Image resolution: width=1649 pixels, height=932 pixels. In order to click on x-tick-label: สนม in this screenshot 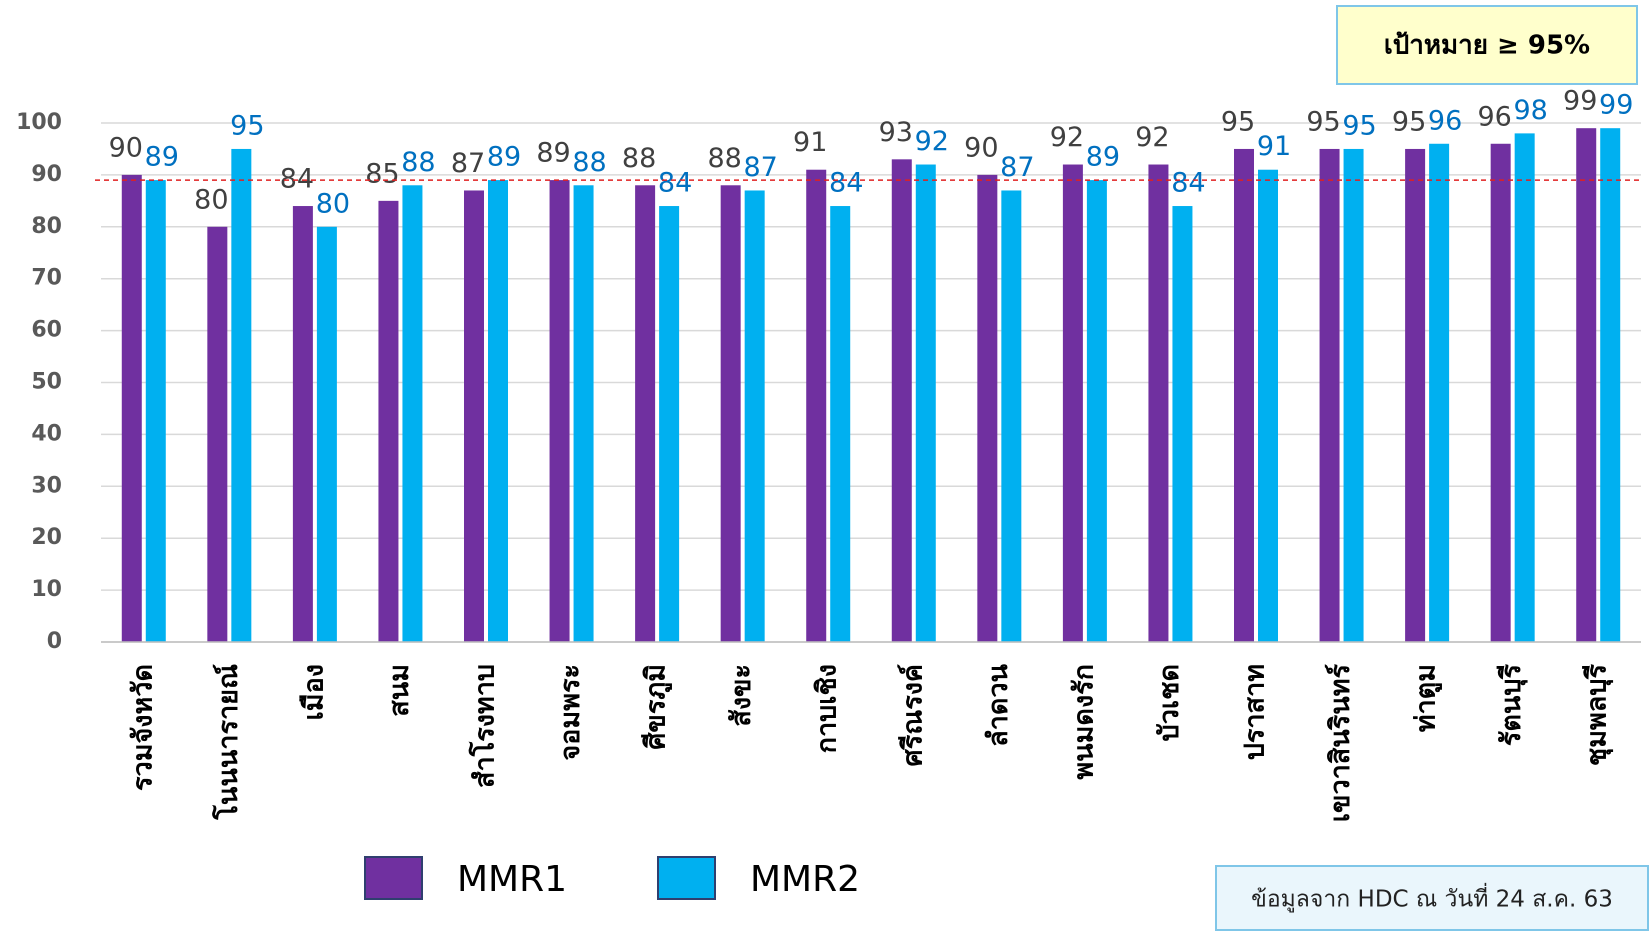, I will do `click(399, 690)`.